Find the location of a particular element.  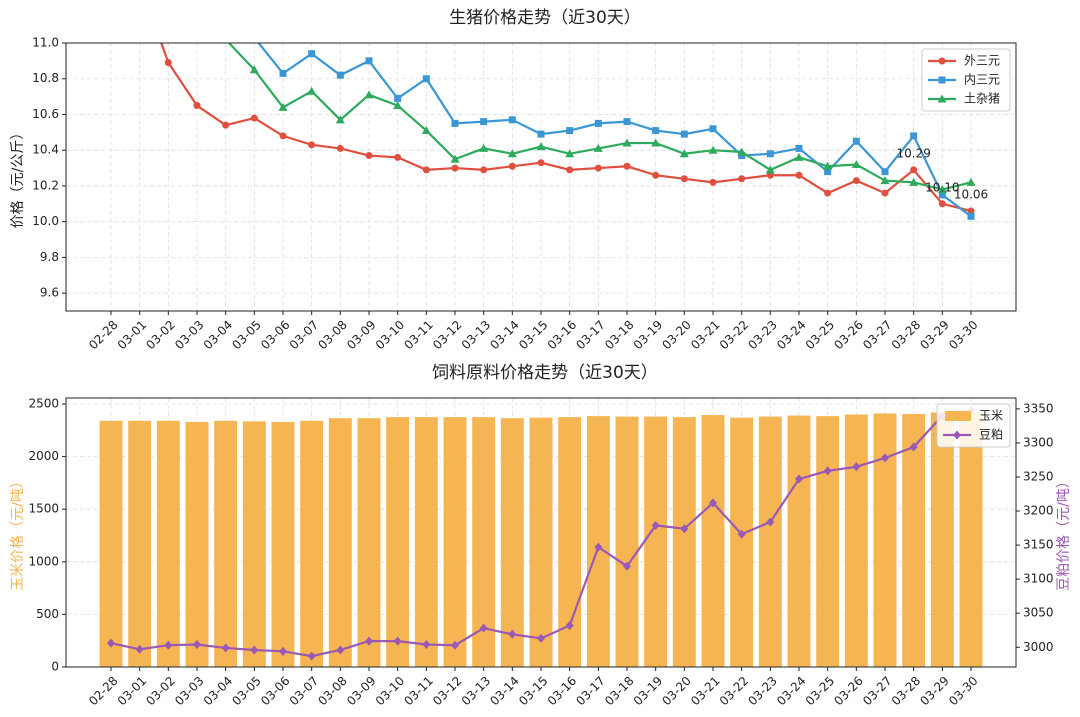

x-tick-label: 03-05 is located at coordinates (246, 691).